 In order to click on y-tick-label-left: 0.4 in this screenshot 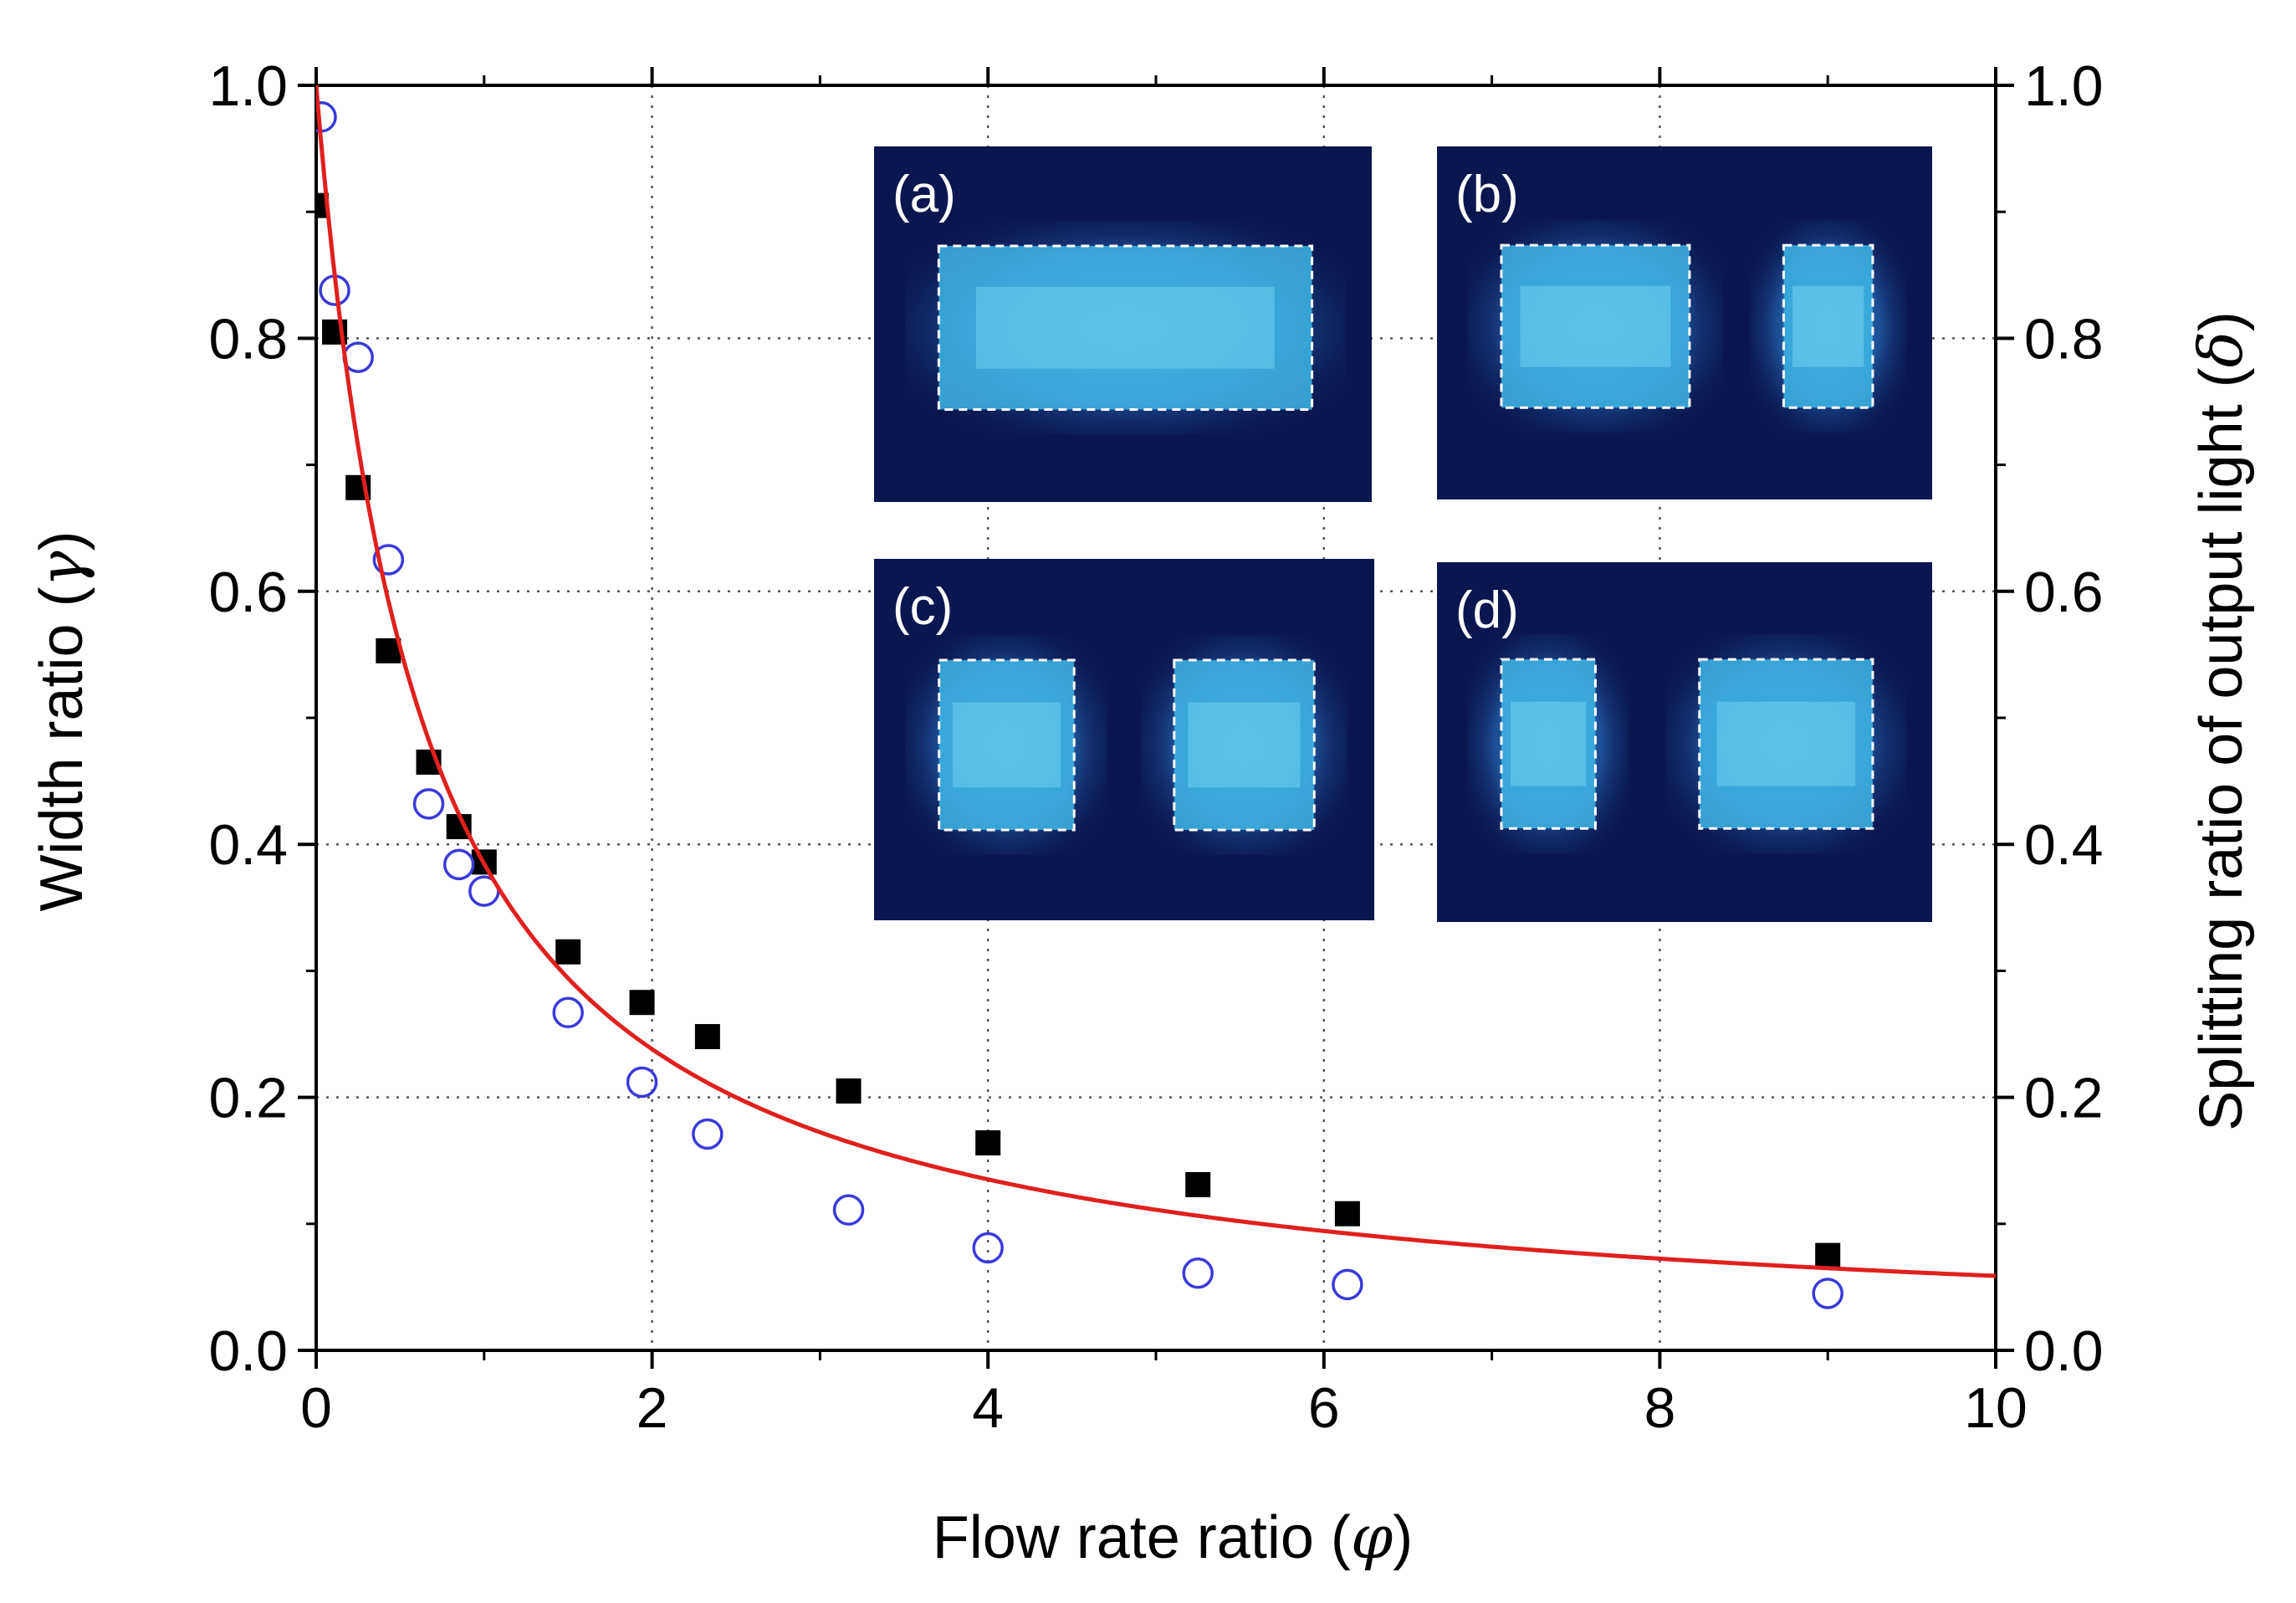, I will do `click(248, 845)`.